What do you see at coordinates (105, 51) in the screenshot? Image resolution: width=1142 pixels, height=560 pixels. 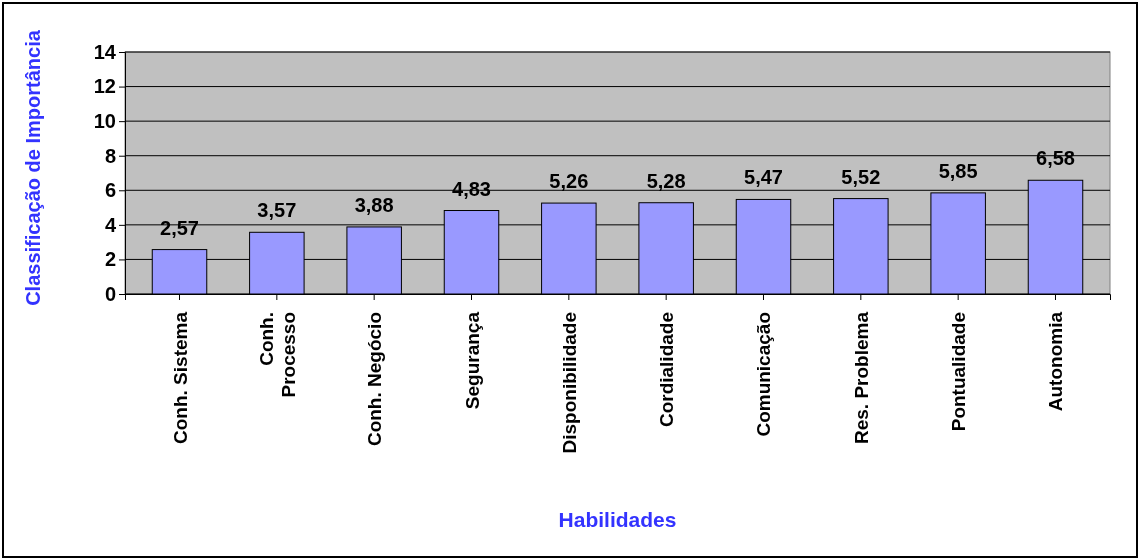 I see `y-tick-label: 14` at bounding box center [105, 51].